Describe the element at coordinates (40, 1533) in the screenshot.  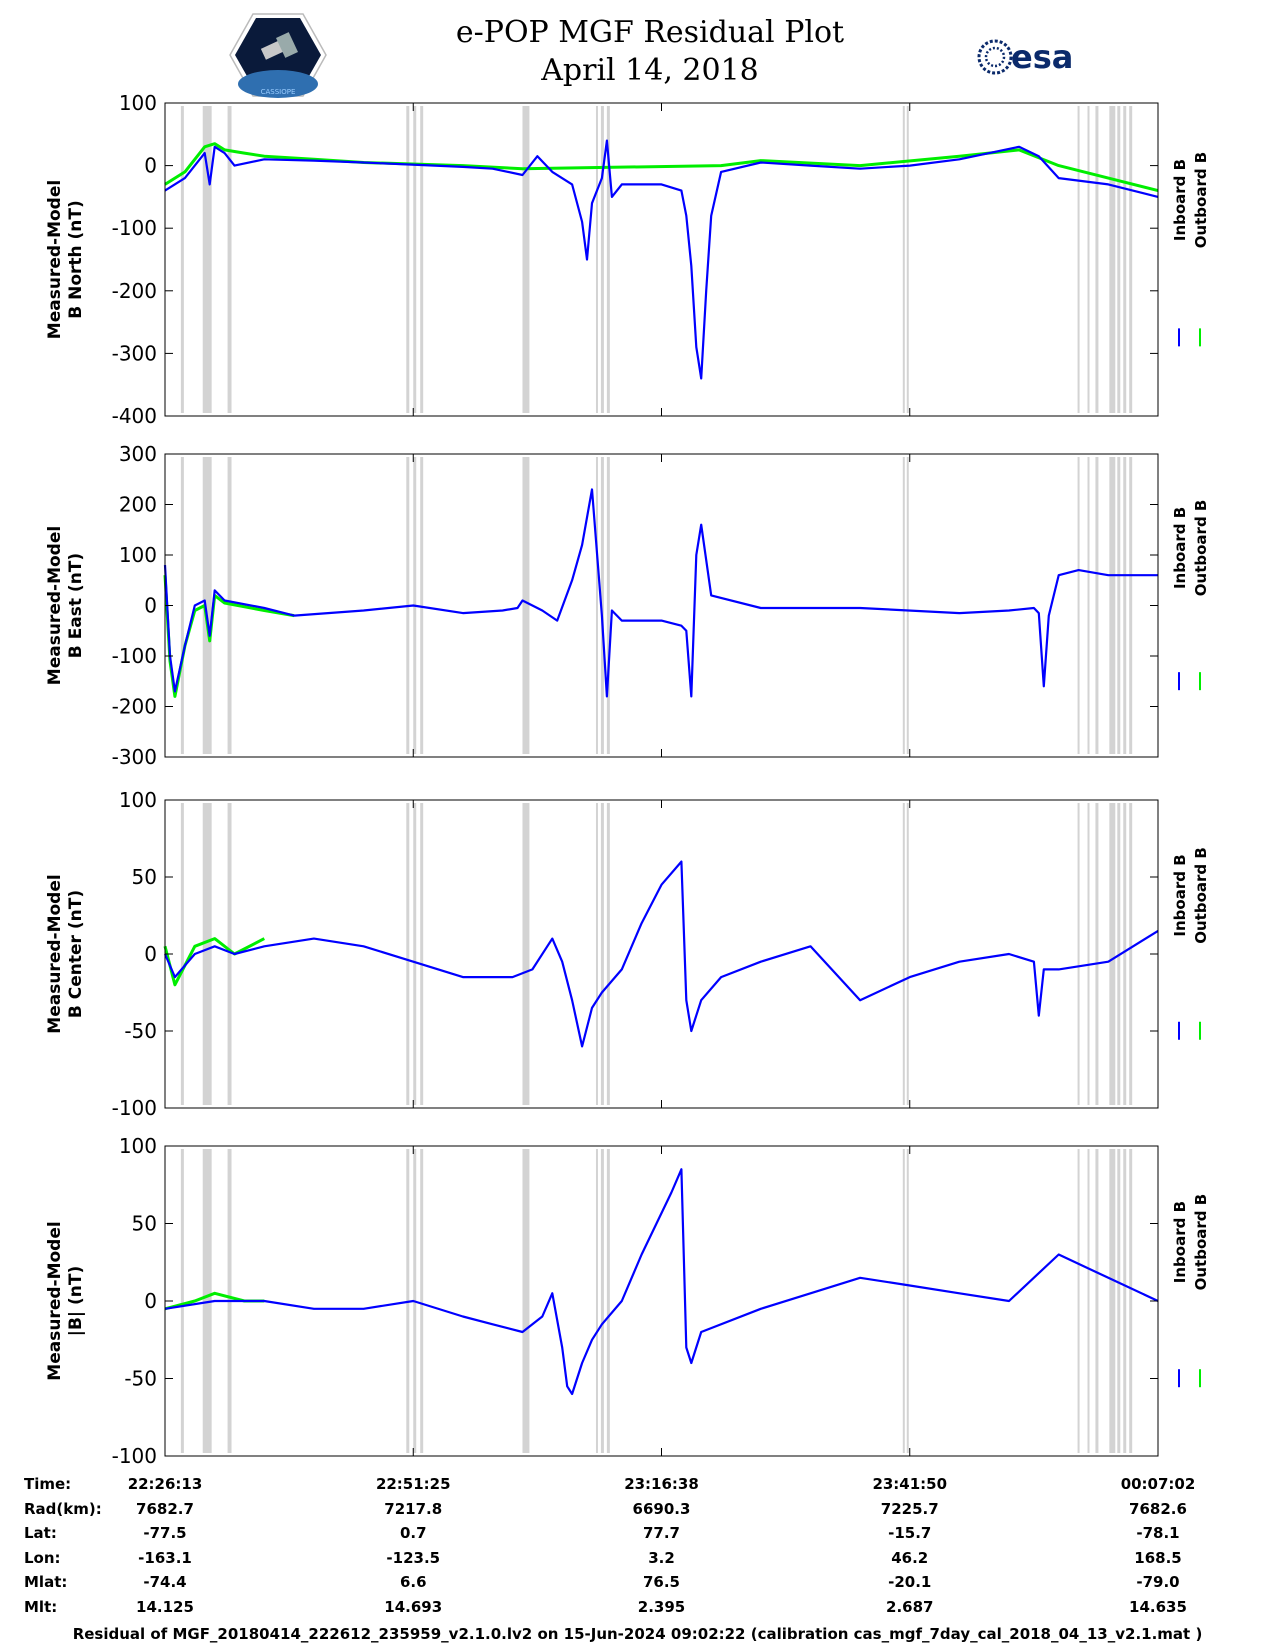
I see `footer-row-label: Lat:` at that location.